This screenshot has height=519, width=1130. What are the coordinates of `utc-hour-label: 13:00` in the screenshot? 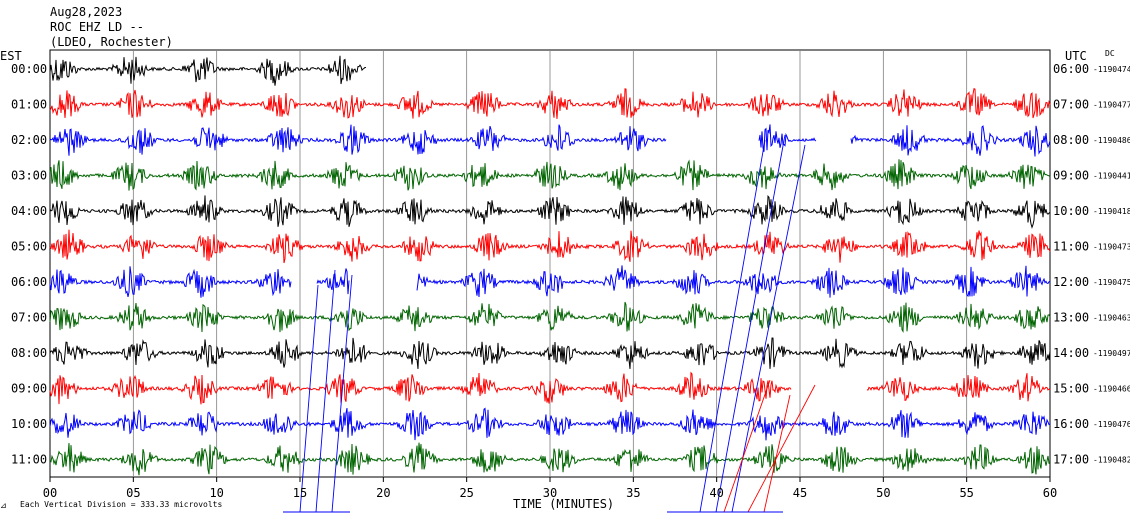 It's located at (1071, 318).